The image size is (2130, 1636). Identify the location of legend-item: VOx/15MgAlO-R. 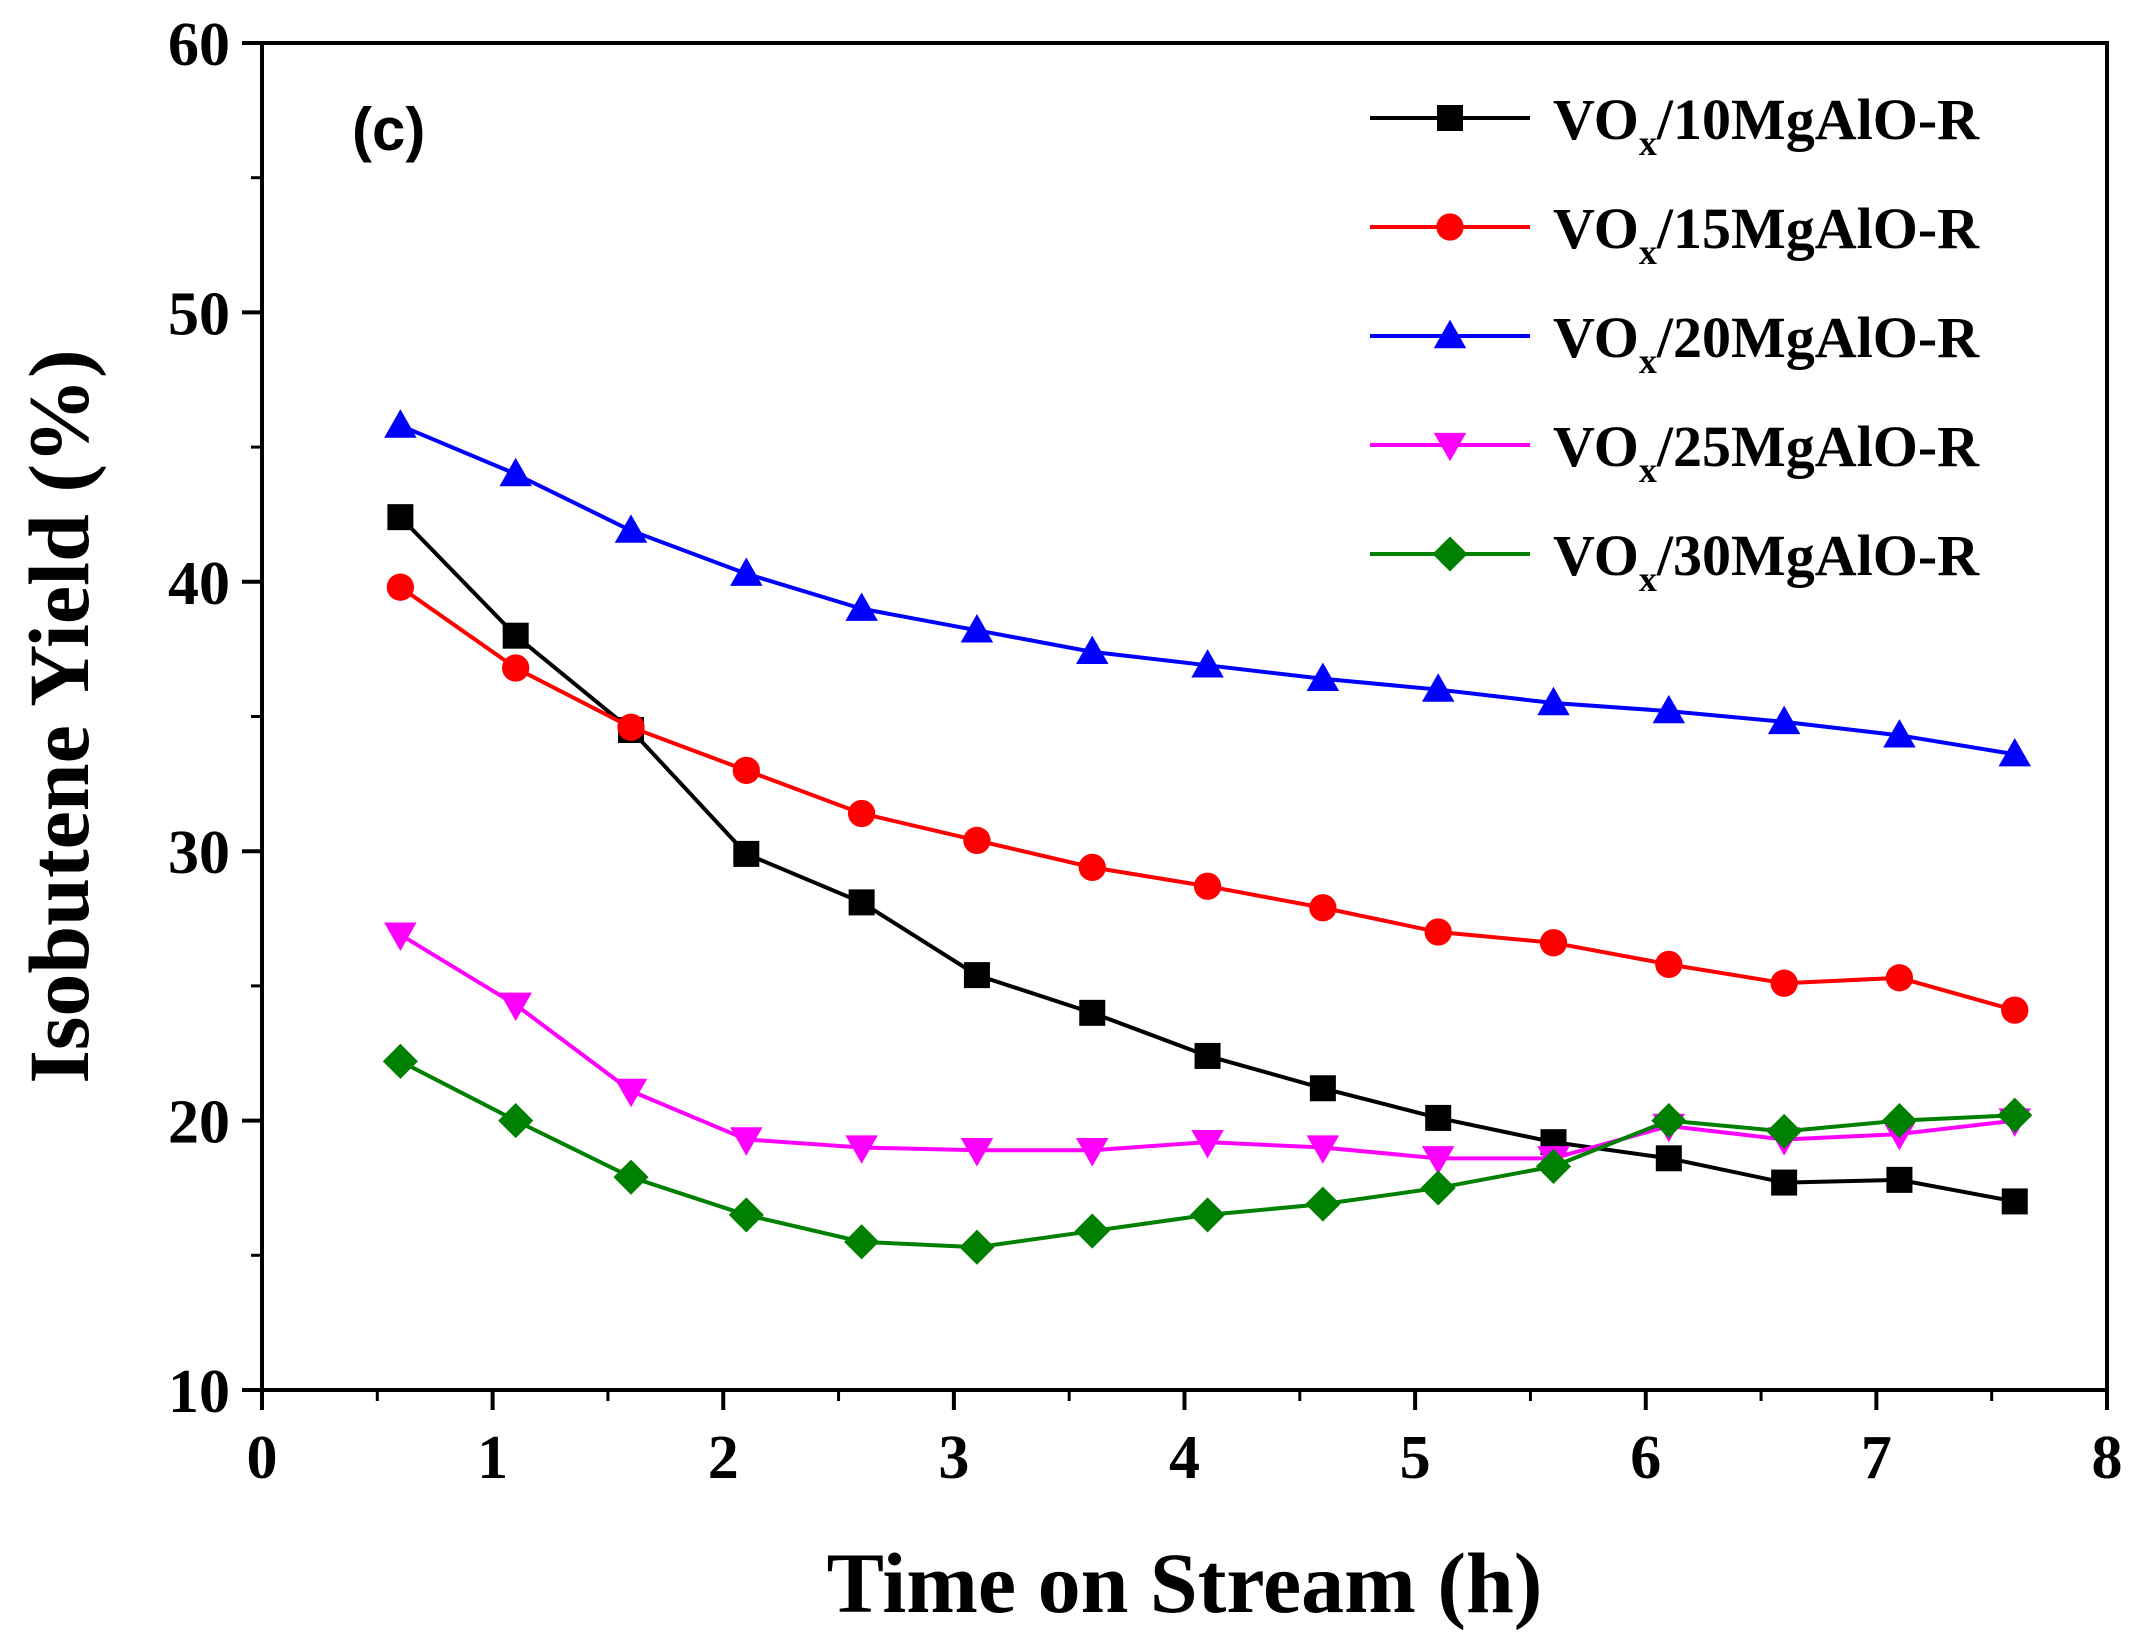
(1675, 234).